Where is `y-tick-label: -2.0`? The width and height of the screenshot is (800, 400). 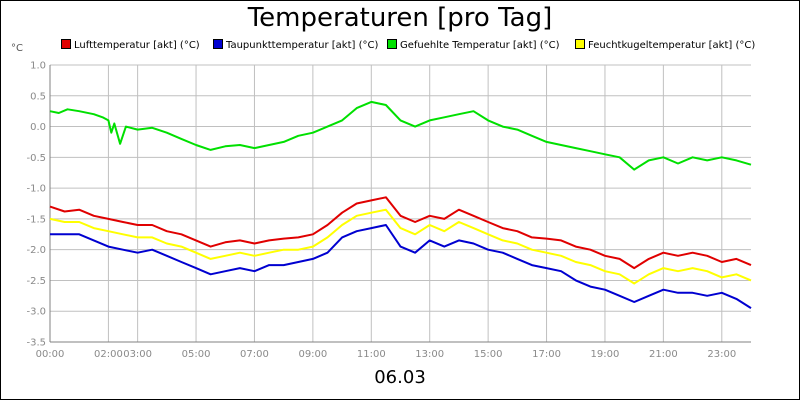 y-tick-label: -2.0 is located at coordinates (36, 250).